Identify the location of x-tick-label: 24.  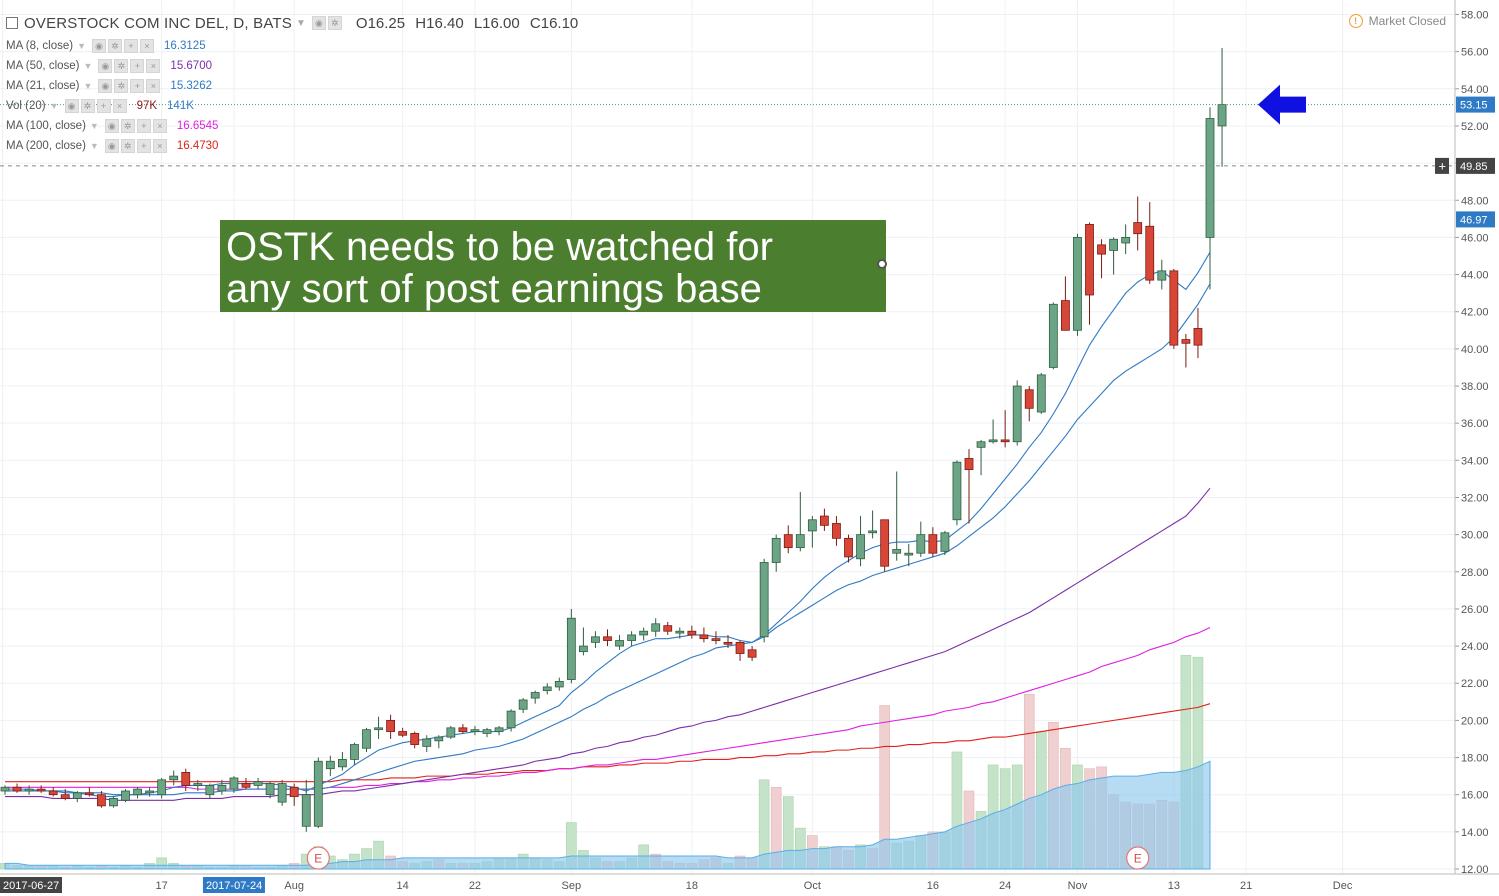
(1005, 886).